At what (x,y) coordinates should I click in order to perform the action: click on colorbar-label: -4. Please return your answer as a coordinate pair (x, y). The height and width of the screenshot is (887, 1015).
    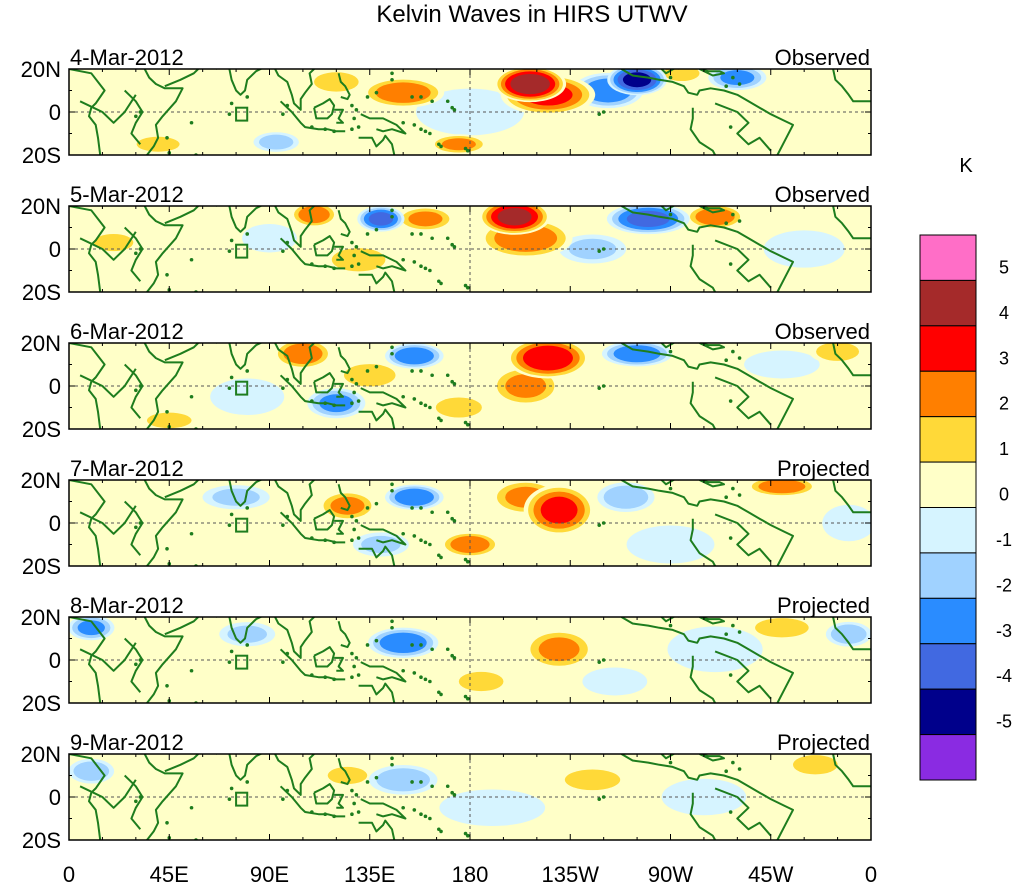
    Looking at the image, I should click on (1004, 676).